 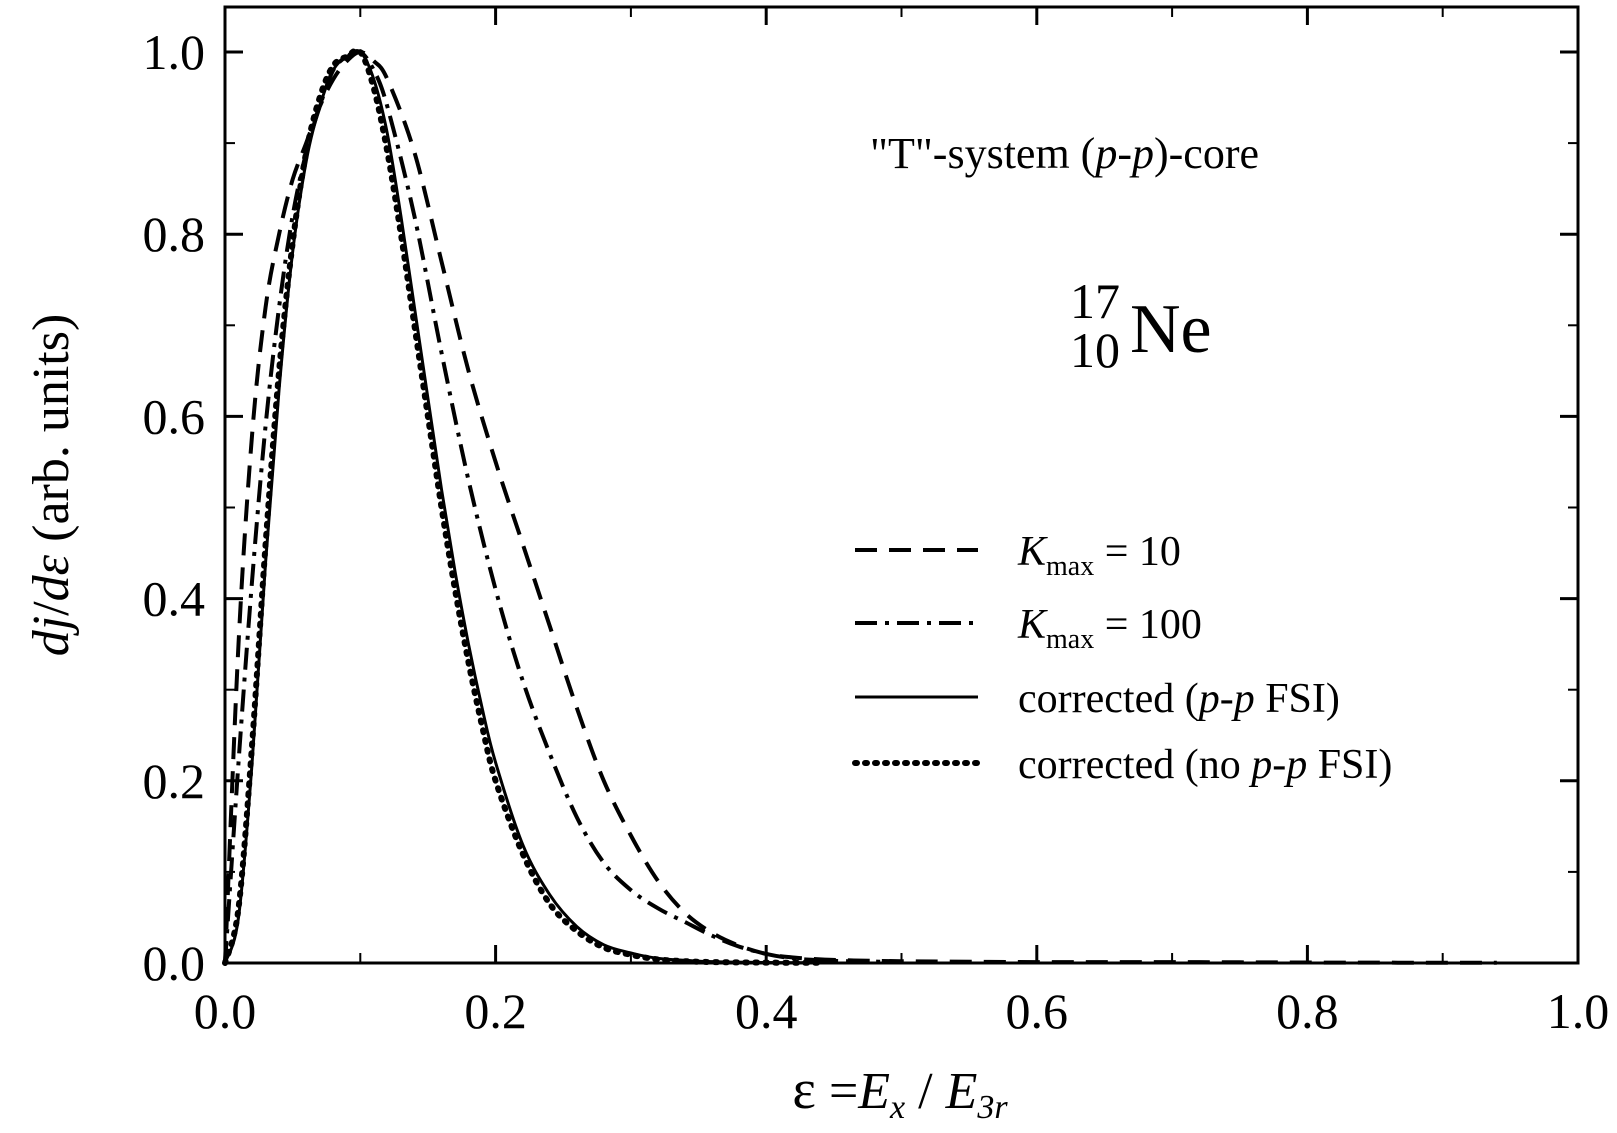 What do you see at coordinates (1095, 350) in the screenshot?
I see `nucleus-charge: 10` at bounding box center [1095, 350].